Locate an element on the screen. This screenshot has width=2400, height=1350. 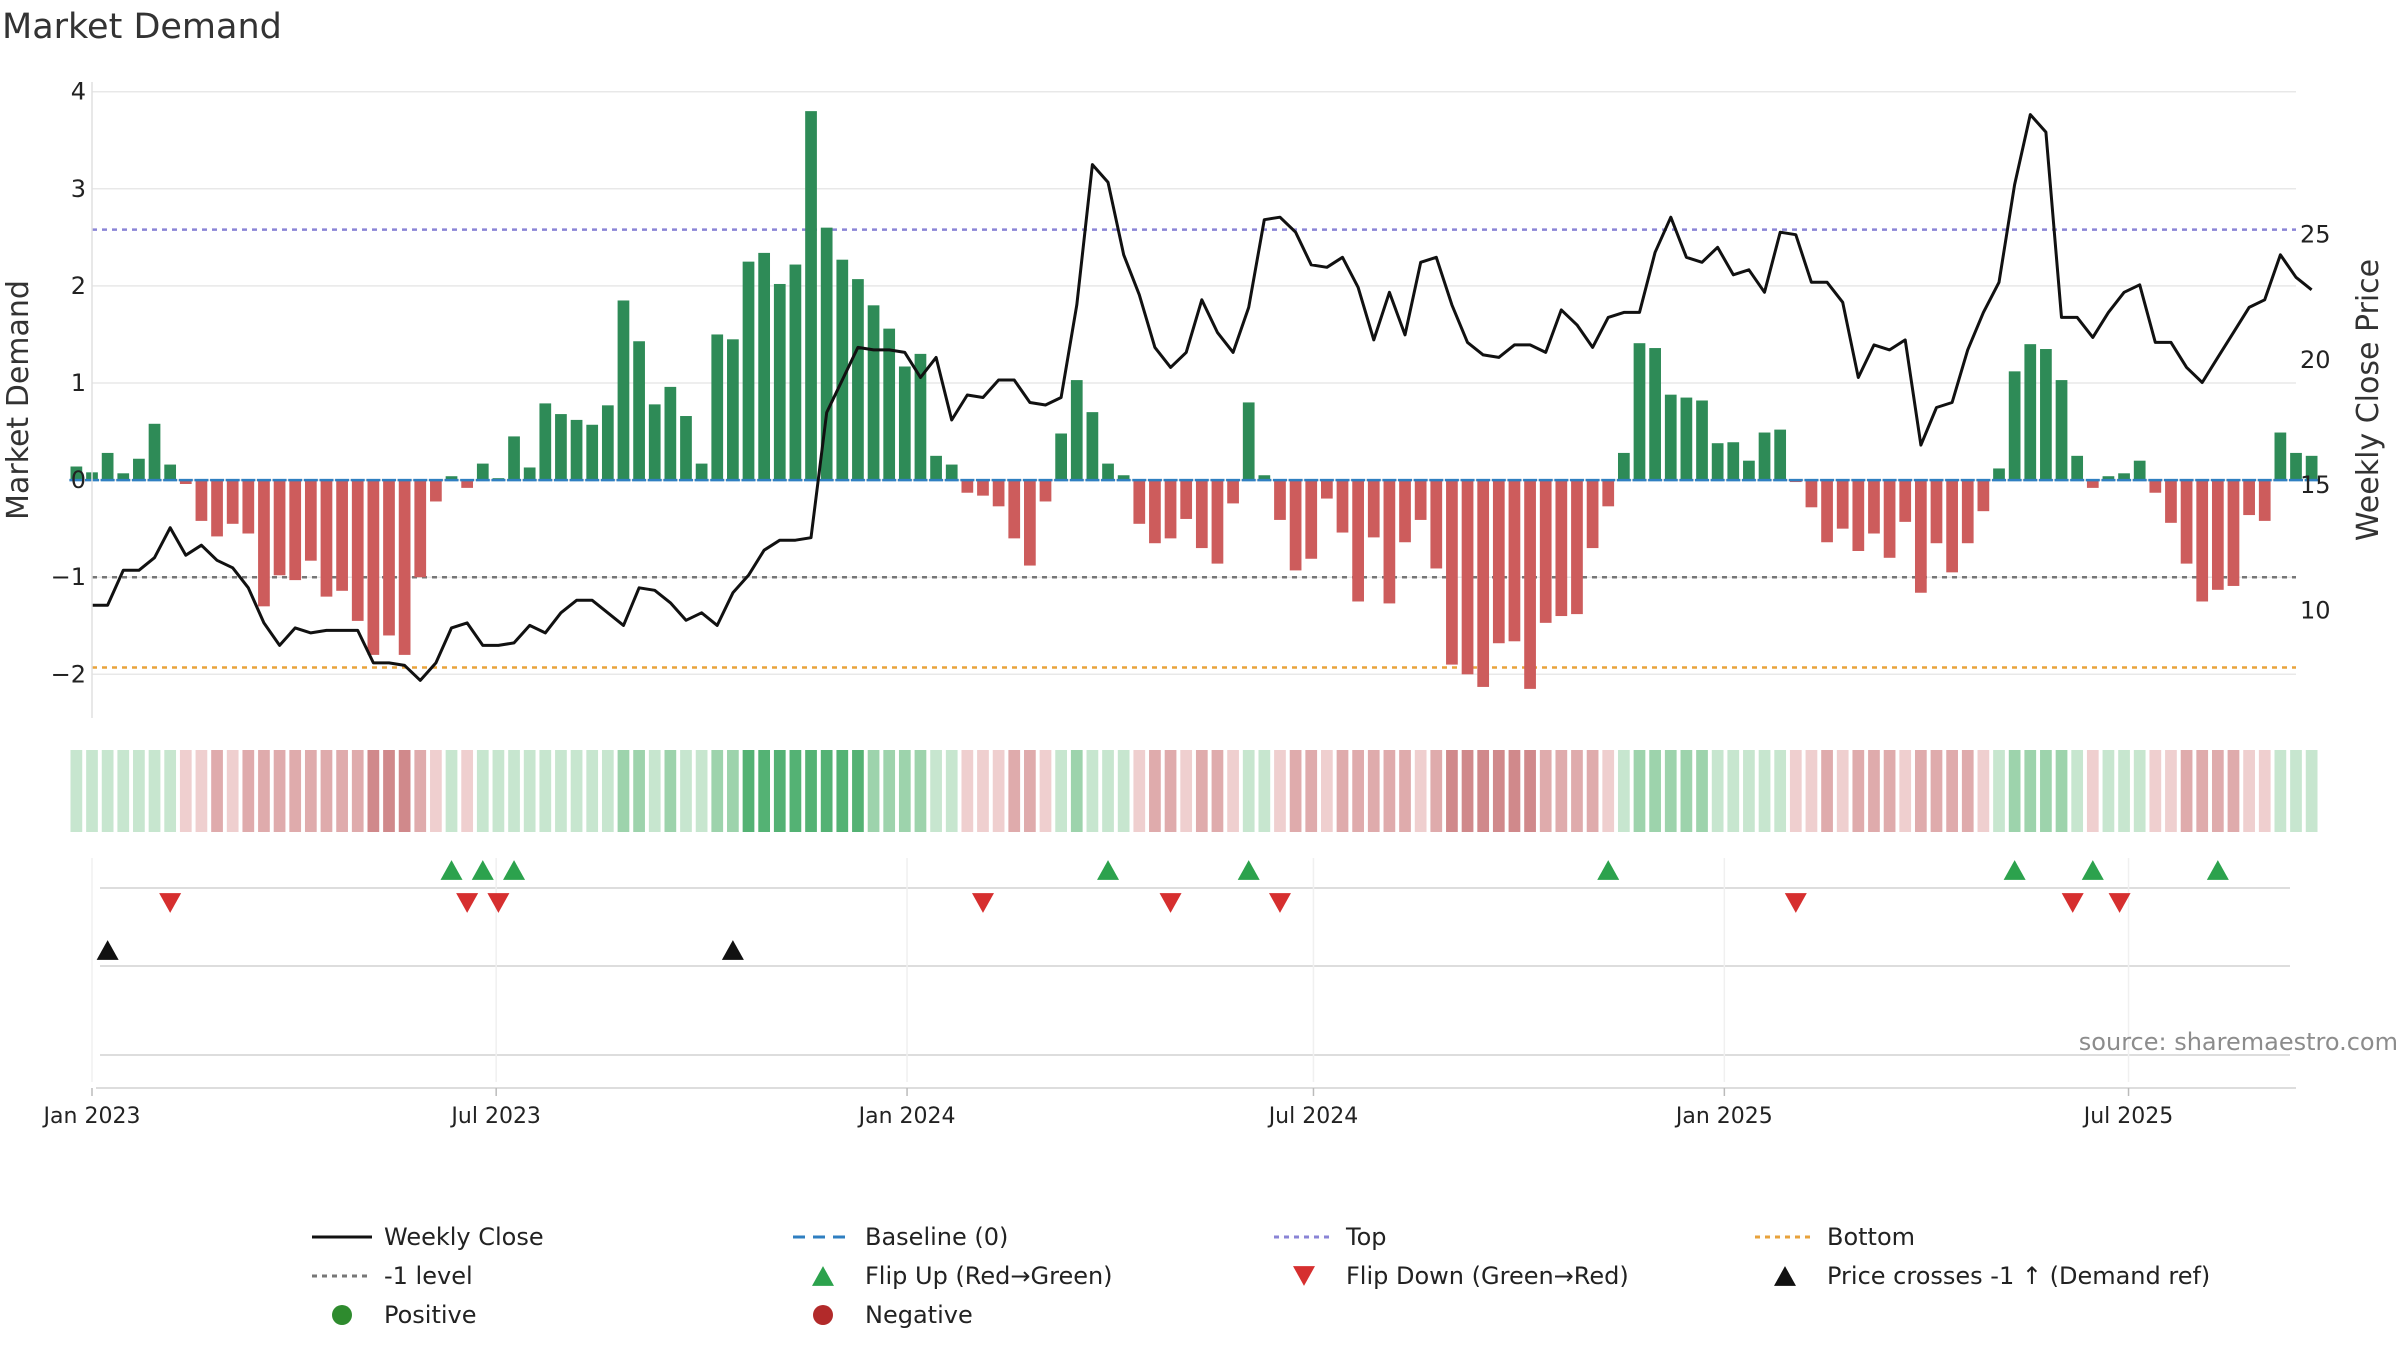
legend-swatch is located at coordinates (1304, 1276).